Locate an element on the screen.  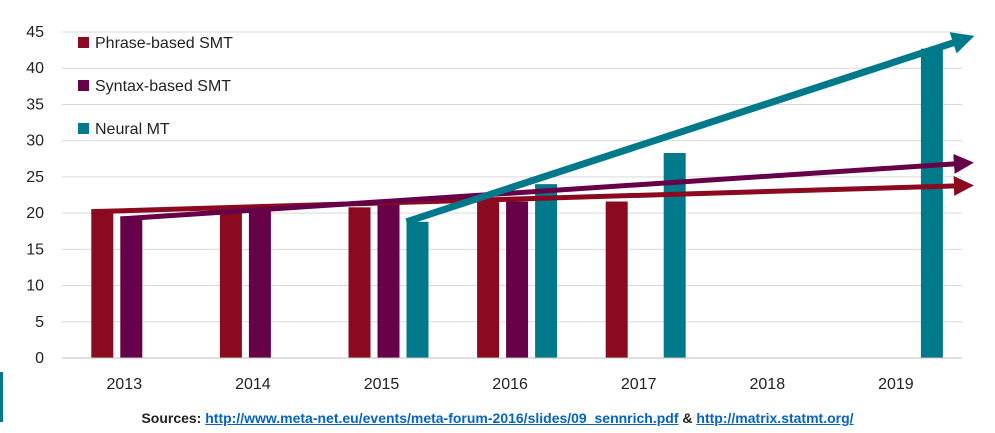
x-tick-label: 2013 is located at coordinates (125, 384).